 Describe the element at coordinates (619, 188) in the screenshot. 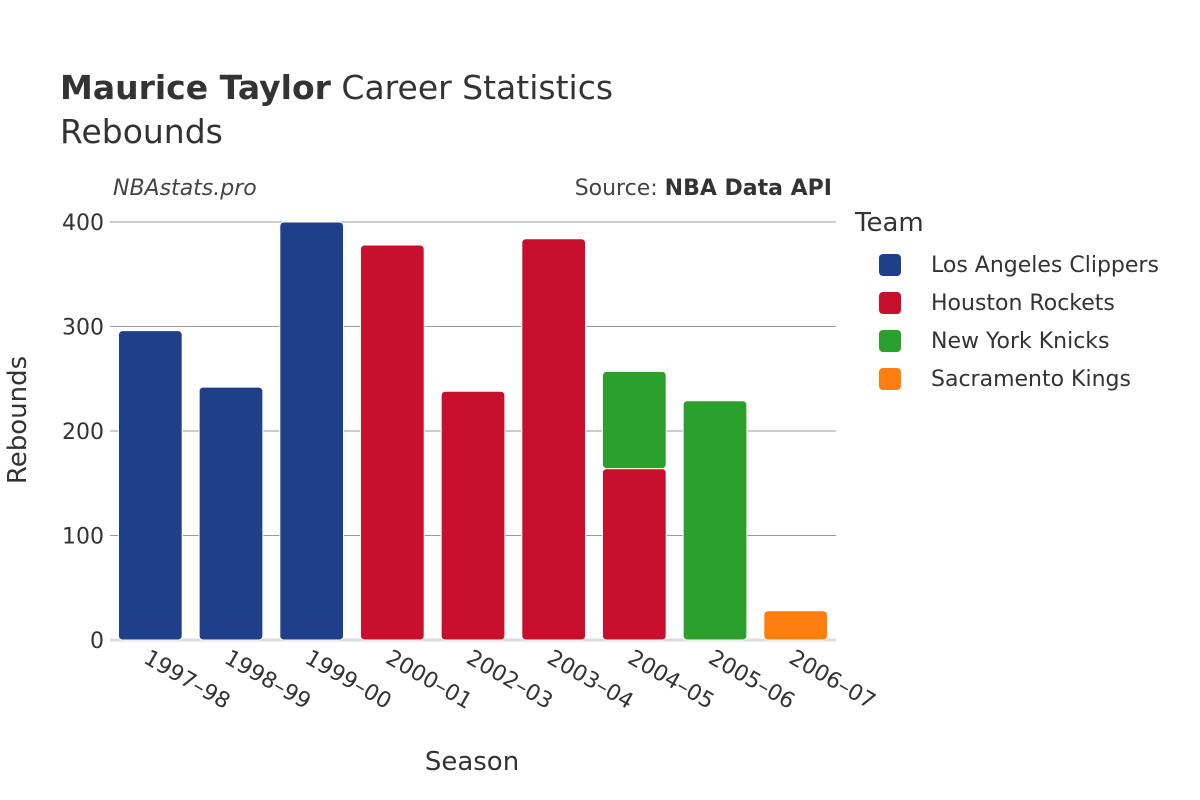

I see `source-prefix: Source:` at that location.